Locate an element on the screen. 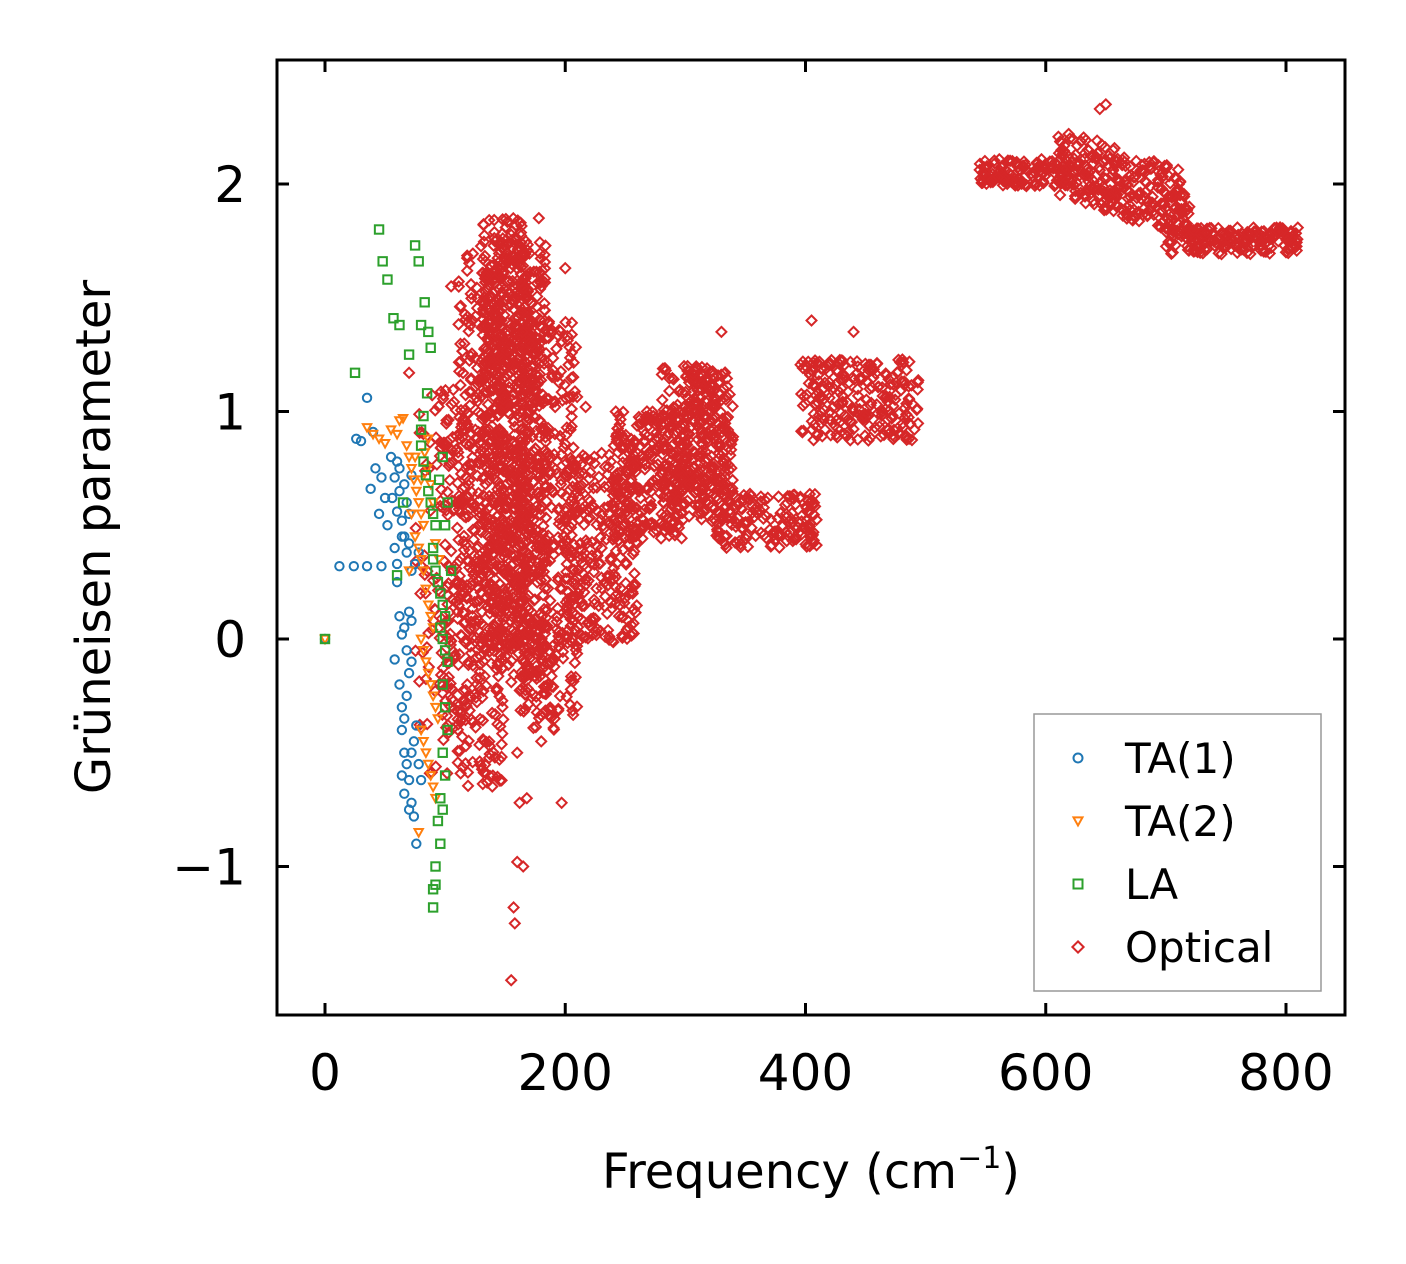  legend-entry-la: LA is located at coordinates (1125, 884).